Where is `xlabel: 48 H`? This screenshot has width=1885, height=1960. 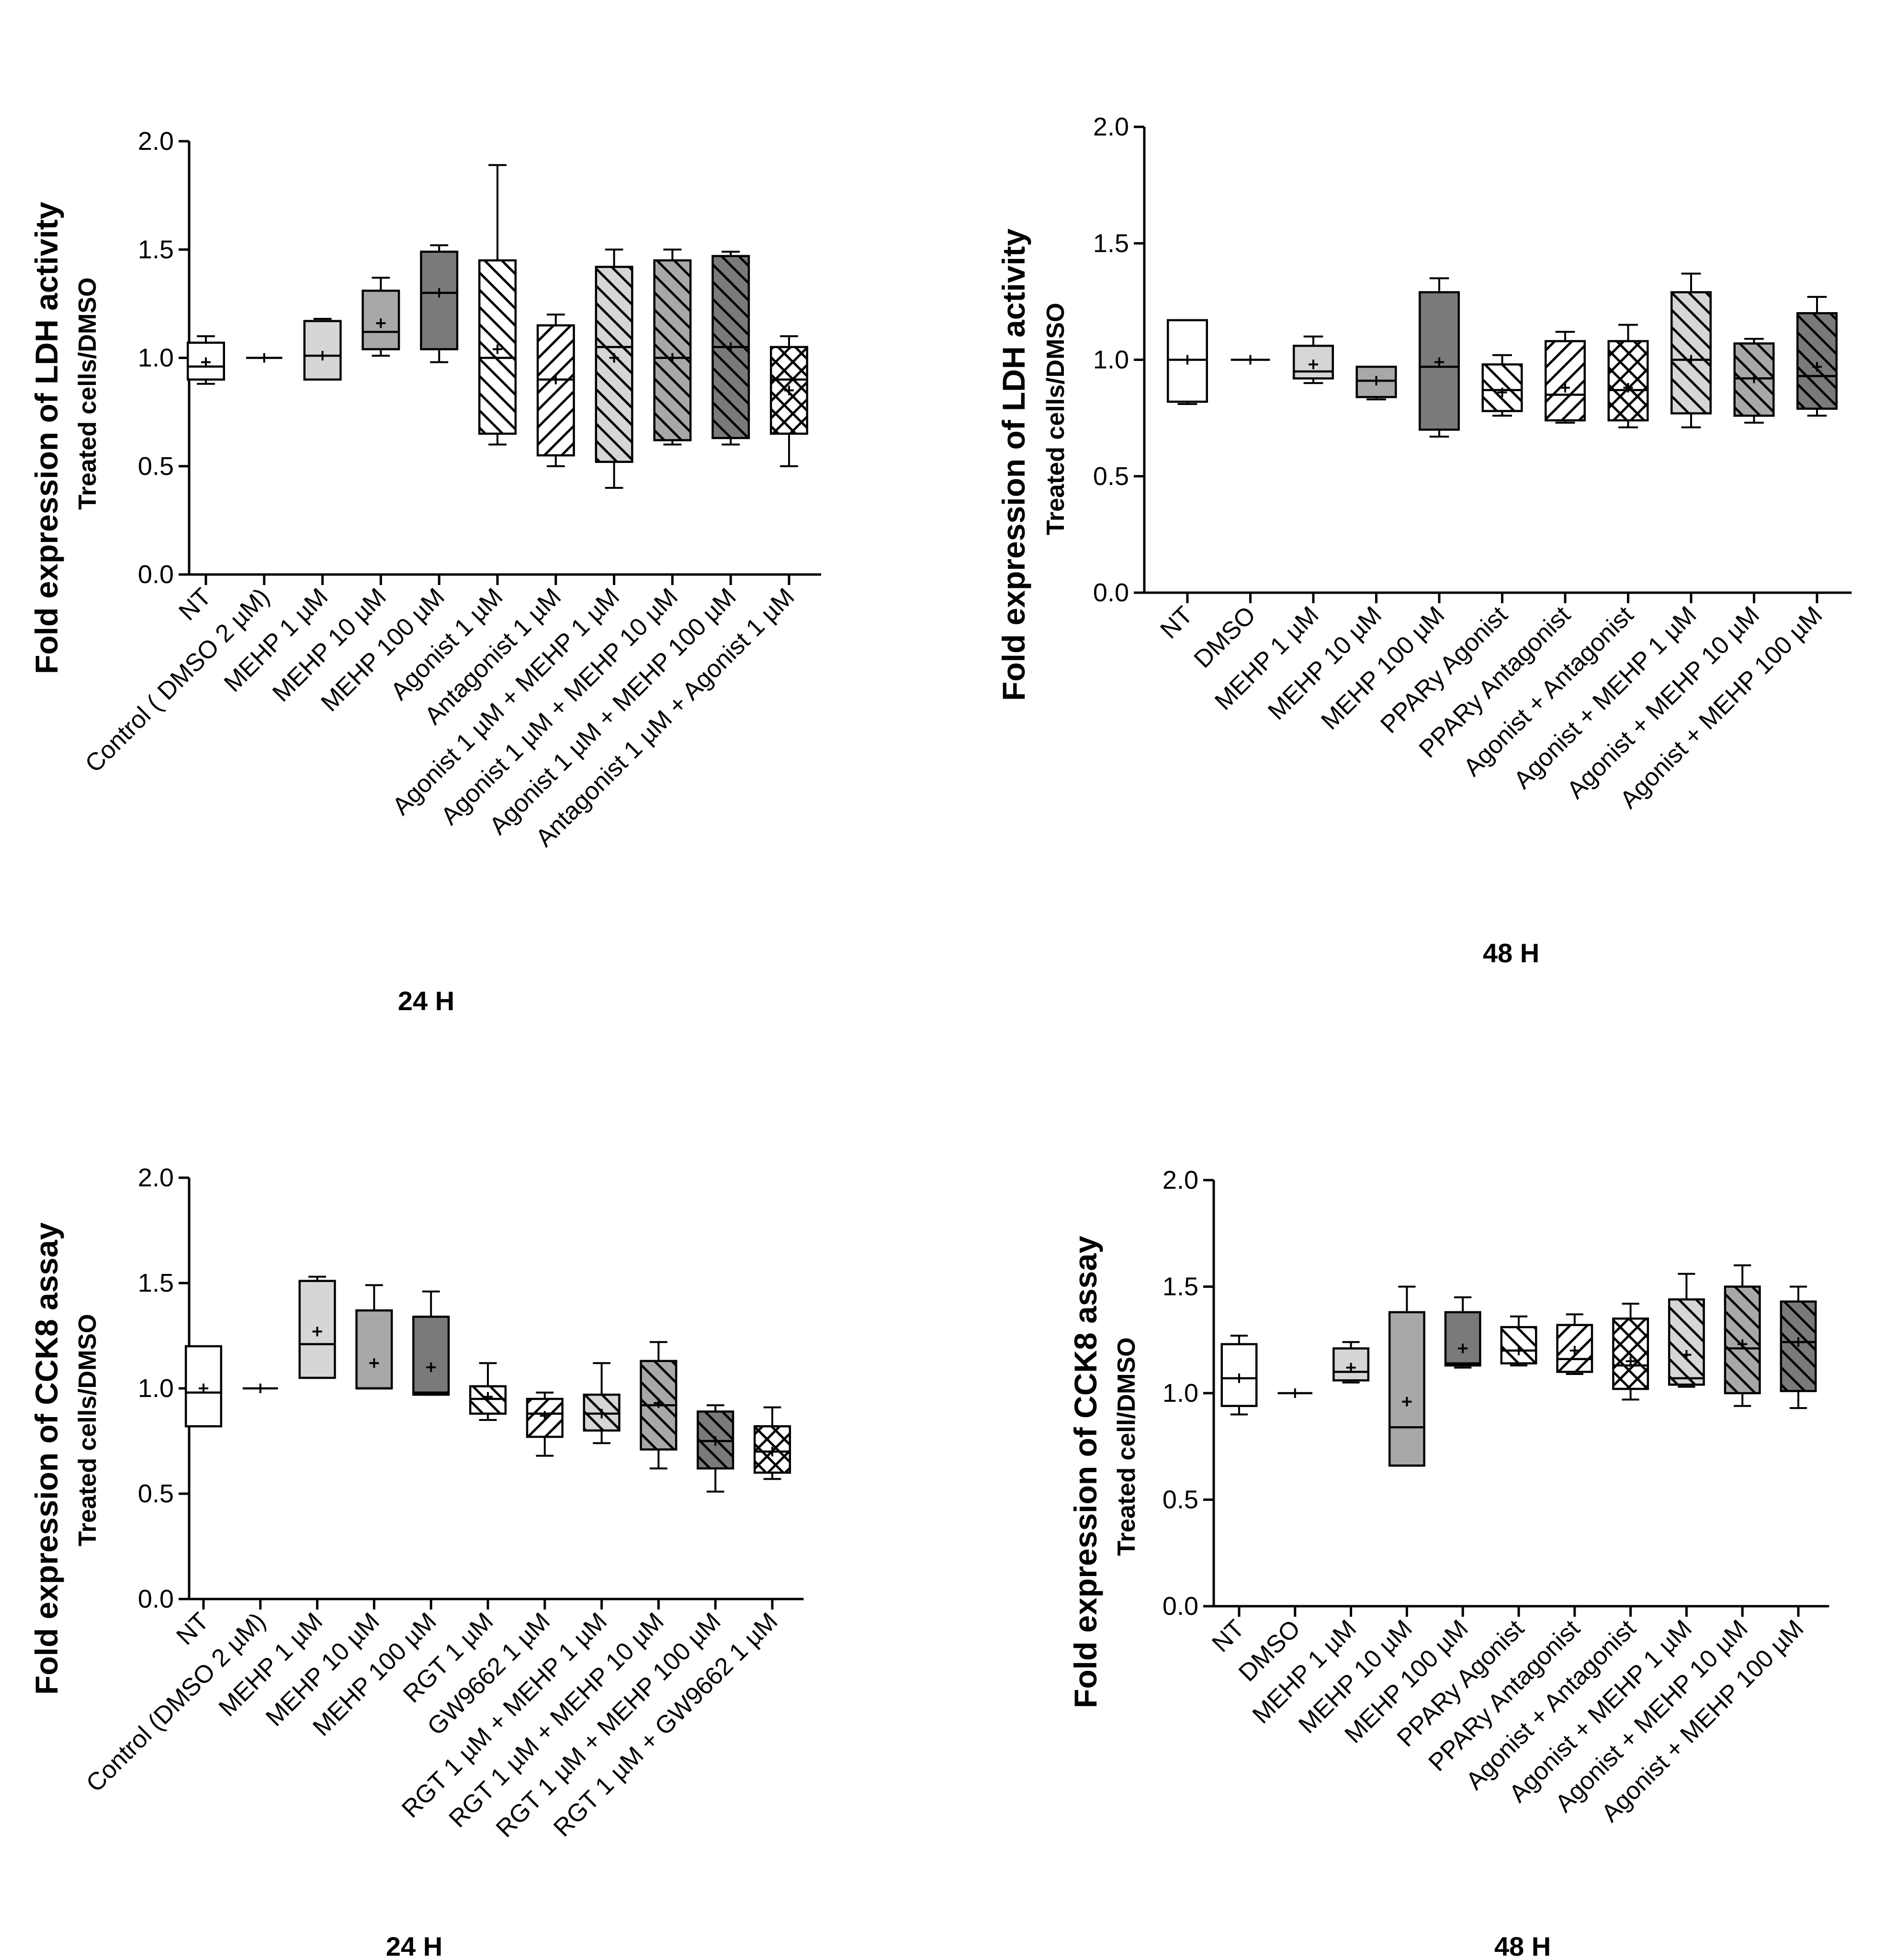
xlabel: 48 H is located at coordinates (1511, 953).